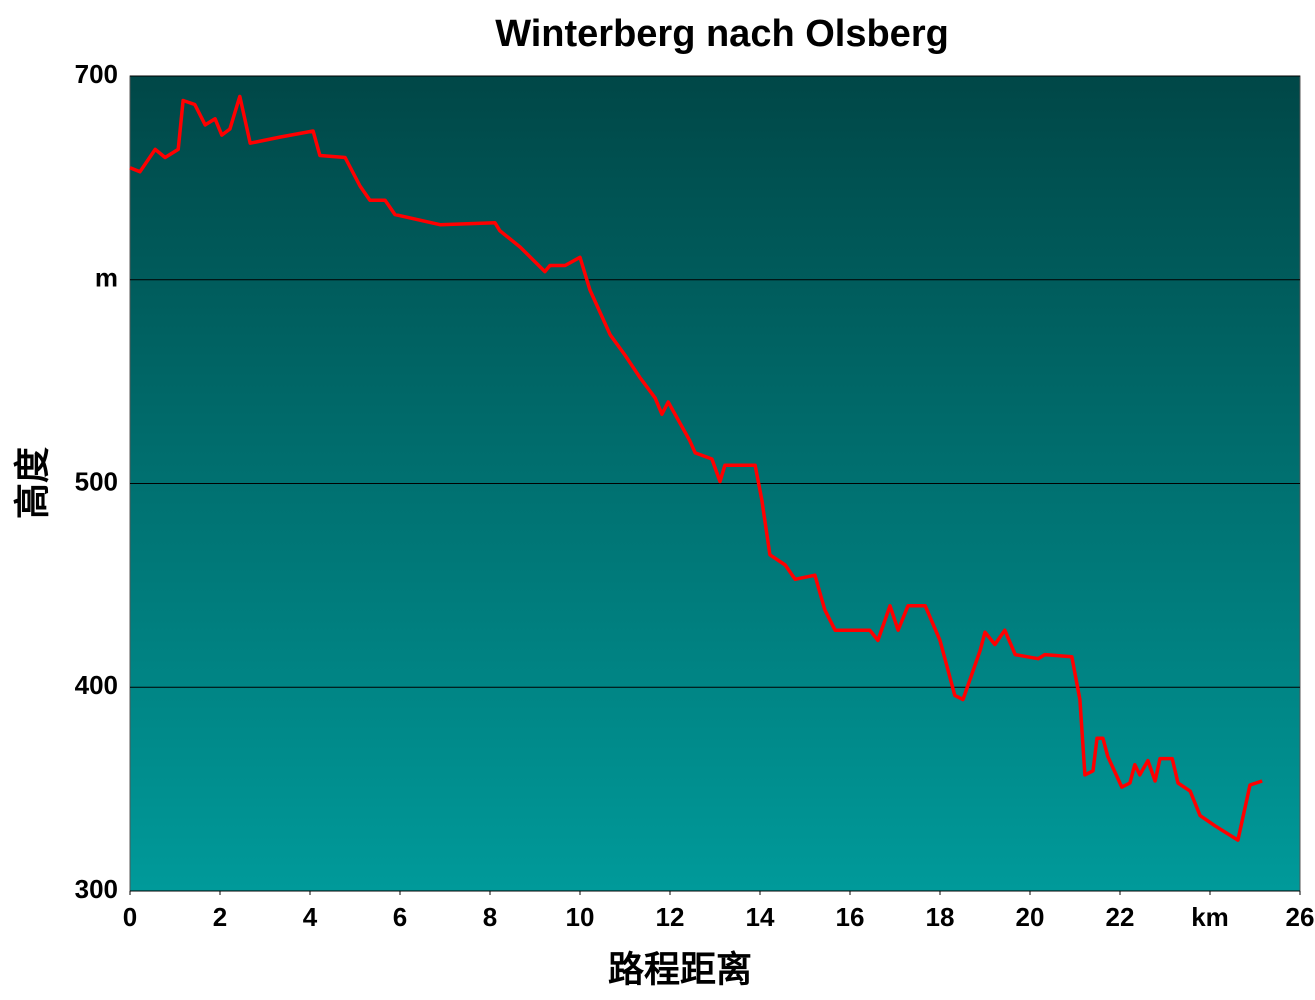  What do you see at coordinates (96, 685) in the screenshot?
I see `y-tick-label: 400` at bounding box center [96, 685].